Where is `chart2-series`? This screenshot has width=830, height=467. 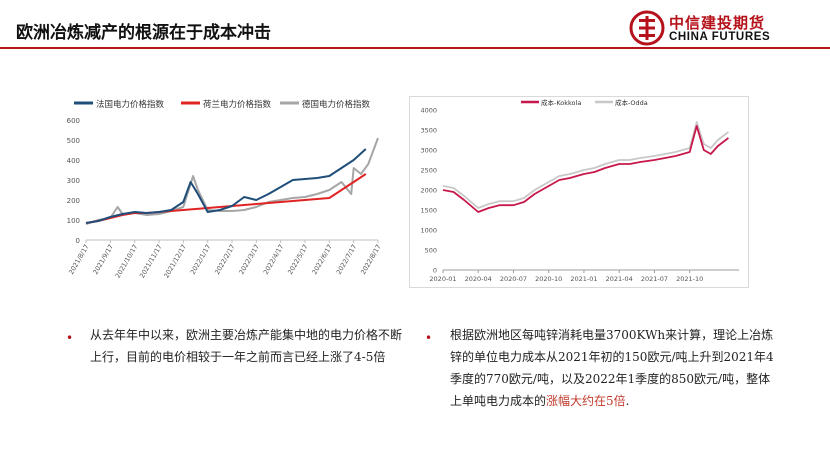 chart2-series is located at coordinates (585, 167).